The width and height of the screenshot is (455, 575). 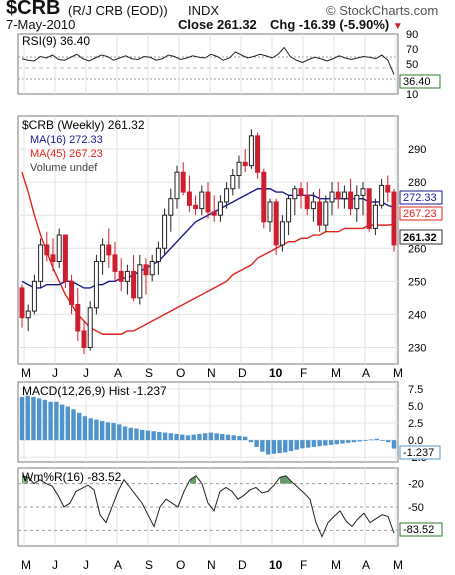 I want to click on x-tick-label: 10, so click(x=276, y=565).